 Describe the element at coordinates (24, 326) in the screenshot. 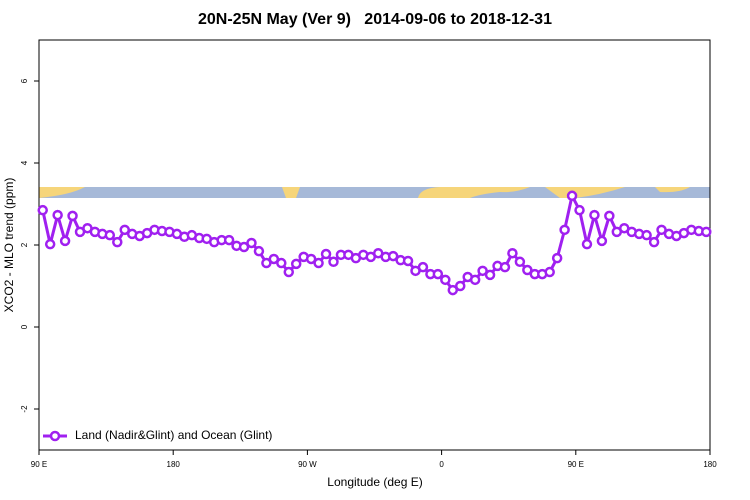

I see `y-tick-label: 0` at that location.